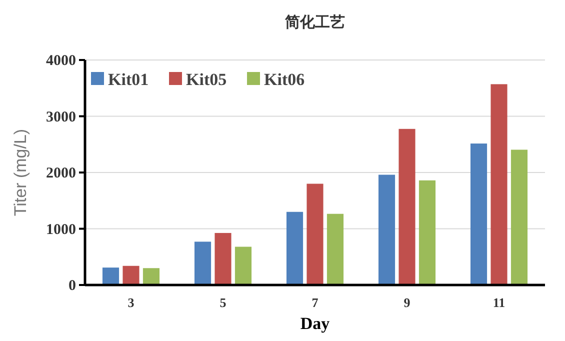 The image size is (565, 341). Describe the element at coordinates (131, 302) in the screenshot. I see `x-tick-label: 3` at that location.